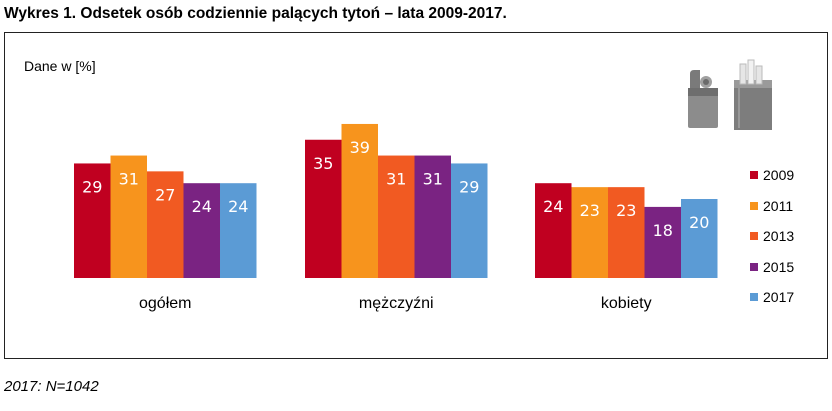 Image resolution: width=832 pixels, height=411 pixels. Describe the element at coordinates (754, 266) in the screenshot. I see `legend-swatch-2015` at that location.